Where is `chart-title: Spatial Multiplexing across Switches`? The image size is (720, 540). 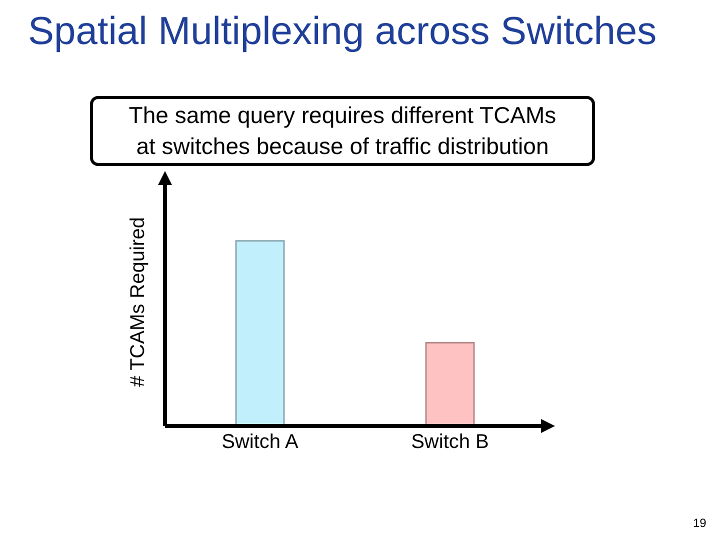
chart-title: Spatial Multiplexing across Switches is located at coordinates (342, 32).